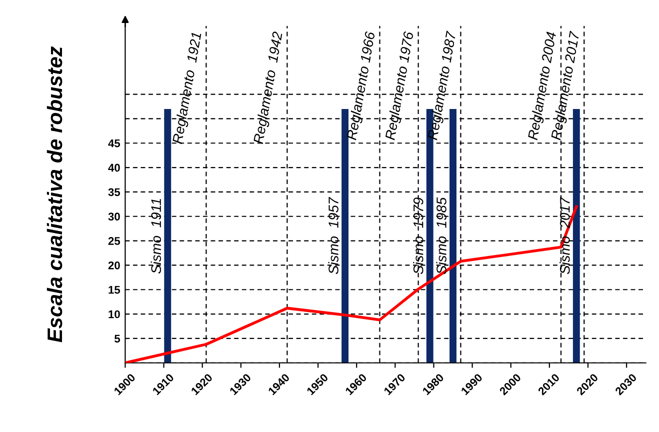  Describe the element at coordinates (333, 235) in the screenshot. I see `data-label: Sismo 1957` at that location.